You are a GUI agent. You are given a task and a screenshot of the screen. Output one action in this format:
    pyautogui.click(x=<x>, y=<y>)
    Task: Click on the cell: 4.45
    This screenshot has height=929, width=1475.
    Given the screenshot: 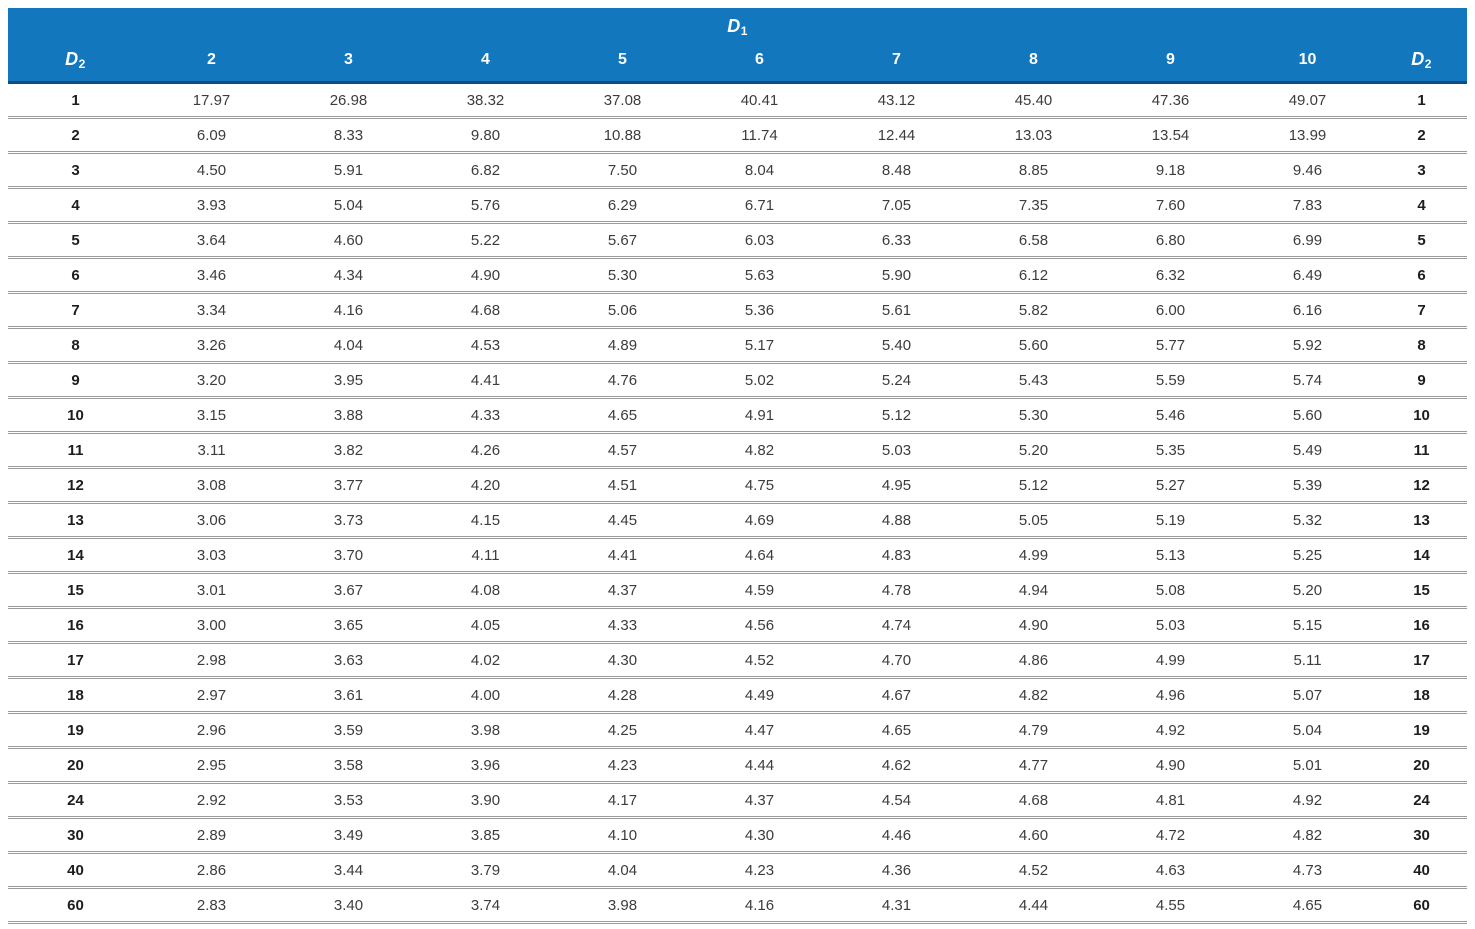 What is the action you would take?
    pyautogui.click(x=622, y=519)
    